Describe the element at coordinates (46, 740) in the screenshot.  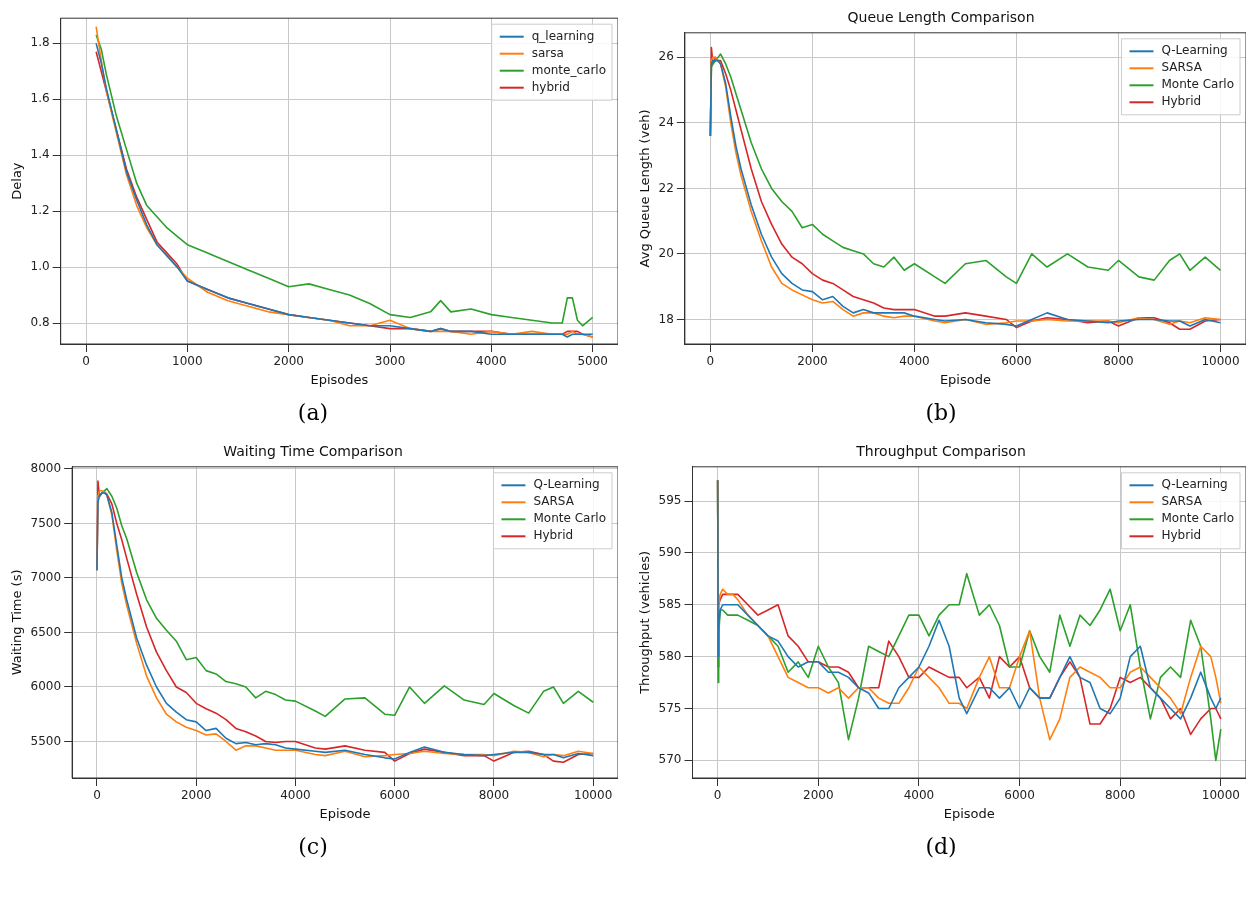
I see `y-tick-label: 5500` at that location.